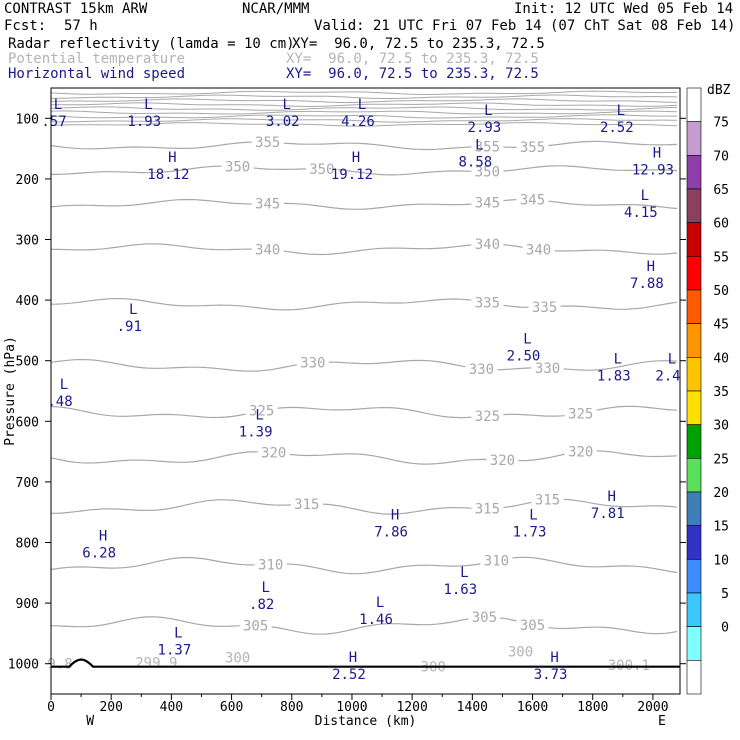 The height and width of the screenshot is (740, 740). Describe the element at coordinates (547, 369) in the screenshot. I see `isentrope-label: 330` at that location.